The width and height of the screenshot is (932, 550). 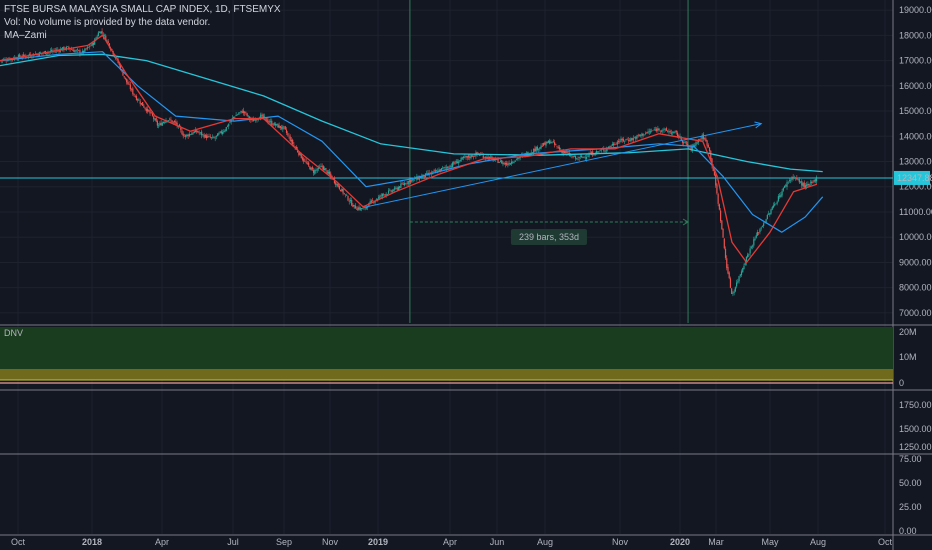 I want to click on trendline-arrow, so click(x=563, y=165).